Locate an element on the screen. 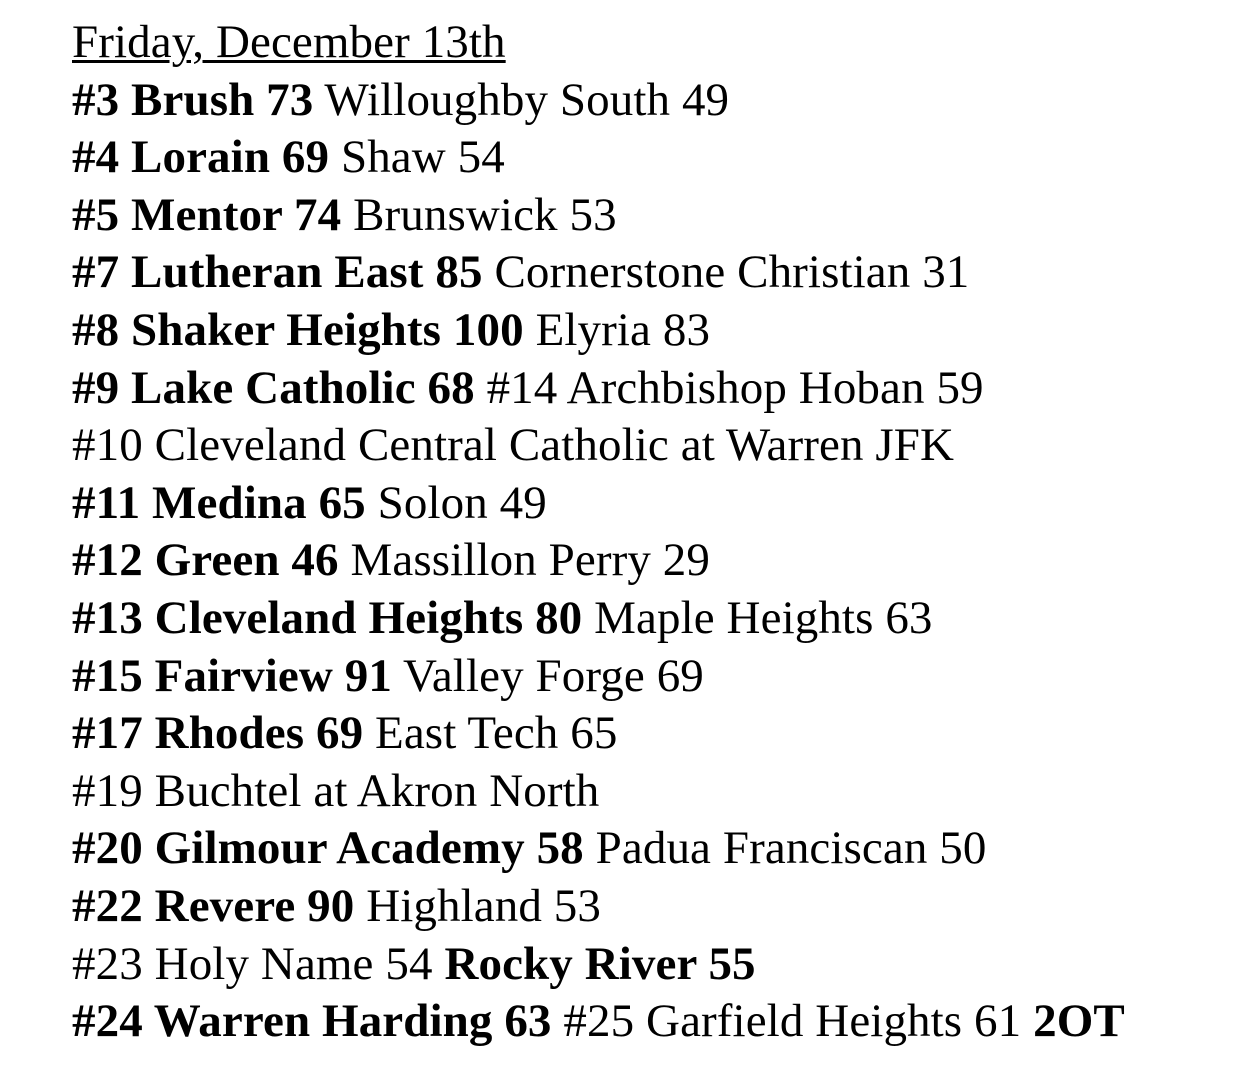  game-line-winner-segment: Rocky River 55 is located at coordinates (600, 963).